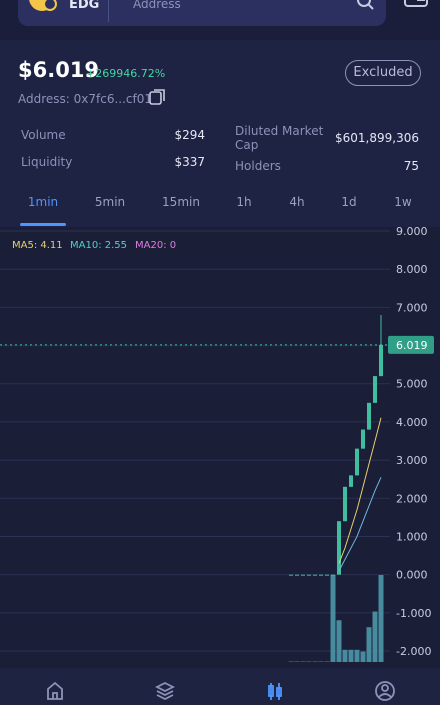 The image size is (440, 705). I want to click on timeframe-tab: 4h, so click(297, 202).